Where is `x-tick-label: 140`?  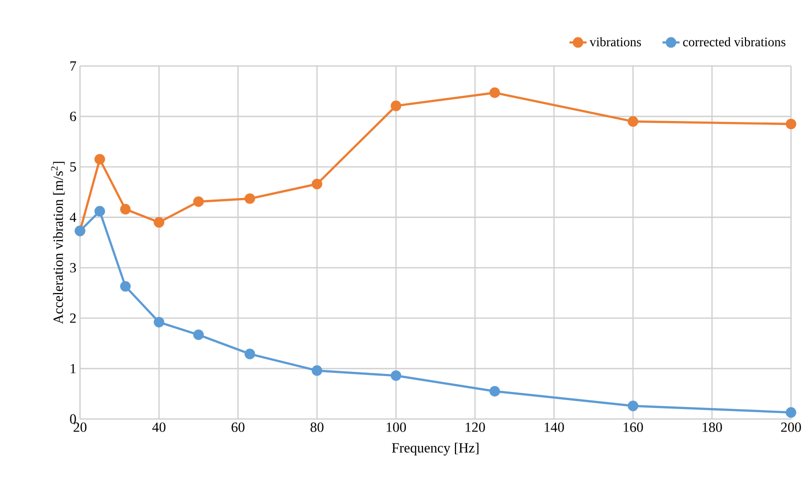
x-tick-label: 140 is located at coordinates (554, 427).